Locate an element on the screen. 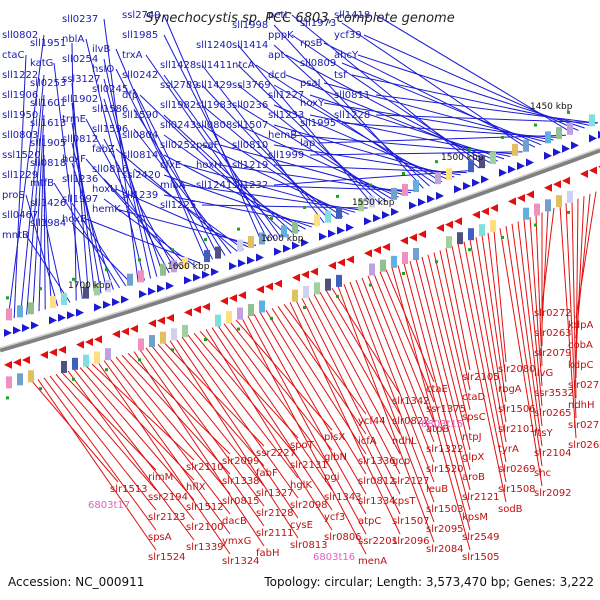 The width and height of the screenshot is (600, 600). minus-gene-label: slr1339 is located at coordinates (205, 547).